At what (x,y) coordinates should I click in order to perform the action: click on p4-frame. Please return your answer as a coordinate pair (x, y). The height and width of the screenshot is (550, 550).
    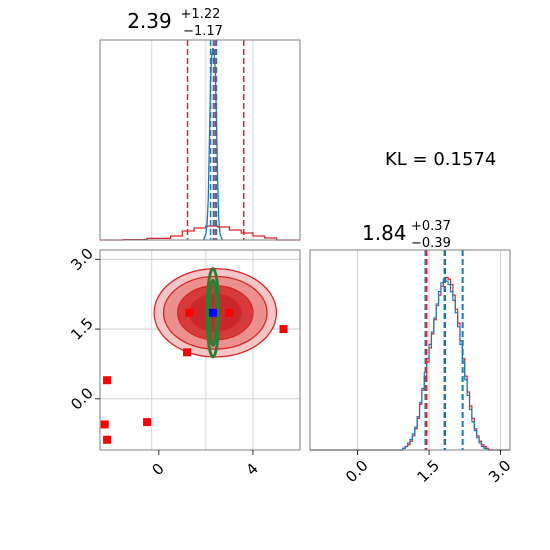
    Looking at the image, I should click on (410, 350).